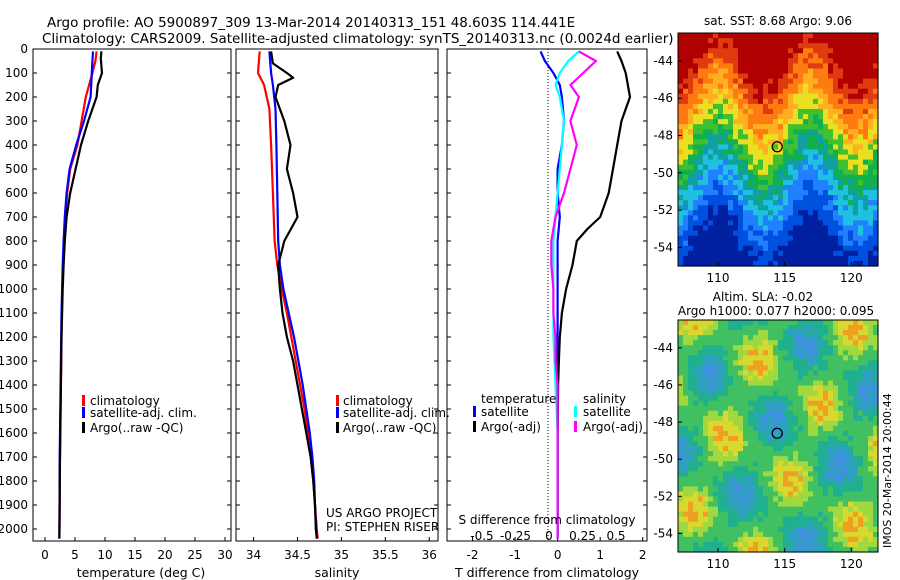  What do you see at coordinates (294, 295) in the screenshot?
I see `series-line-argo-raw-qc-` at bounding box center [294, 295].